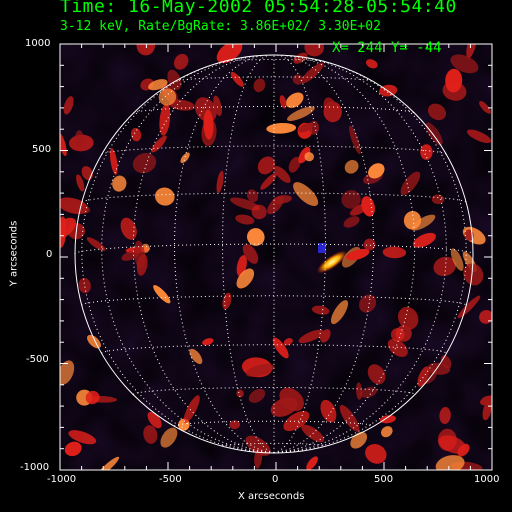 The height and width of the screenshot is (512, 512). Describe the element at coordinates (487, 479) in the screenshot. I see `x-tick-label: 1000` at that location.